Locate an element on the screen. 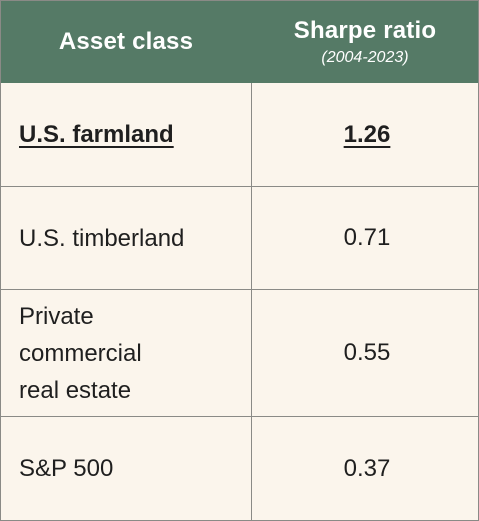  ratio-value-sp500: 0.37 is located at coordinates (367, 468).